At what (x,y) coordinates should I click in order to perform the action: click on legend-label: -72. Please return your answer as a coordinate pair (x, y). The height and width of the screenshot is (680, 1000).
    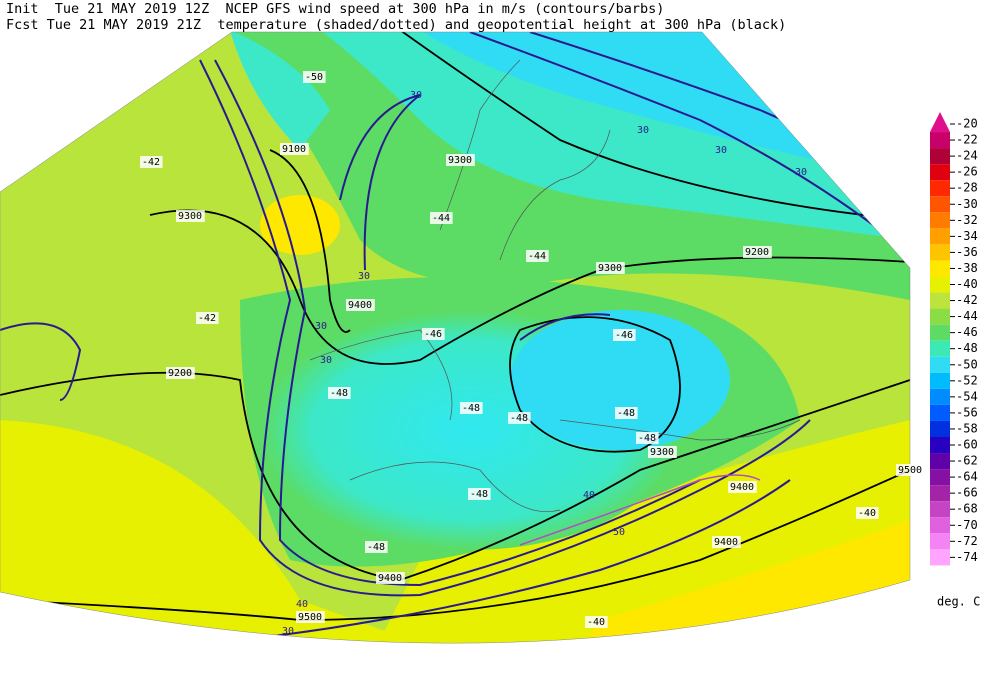
    Looking at the image, I should click on (967, 541).